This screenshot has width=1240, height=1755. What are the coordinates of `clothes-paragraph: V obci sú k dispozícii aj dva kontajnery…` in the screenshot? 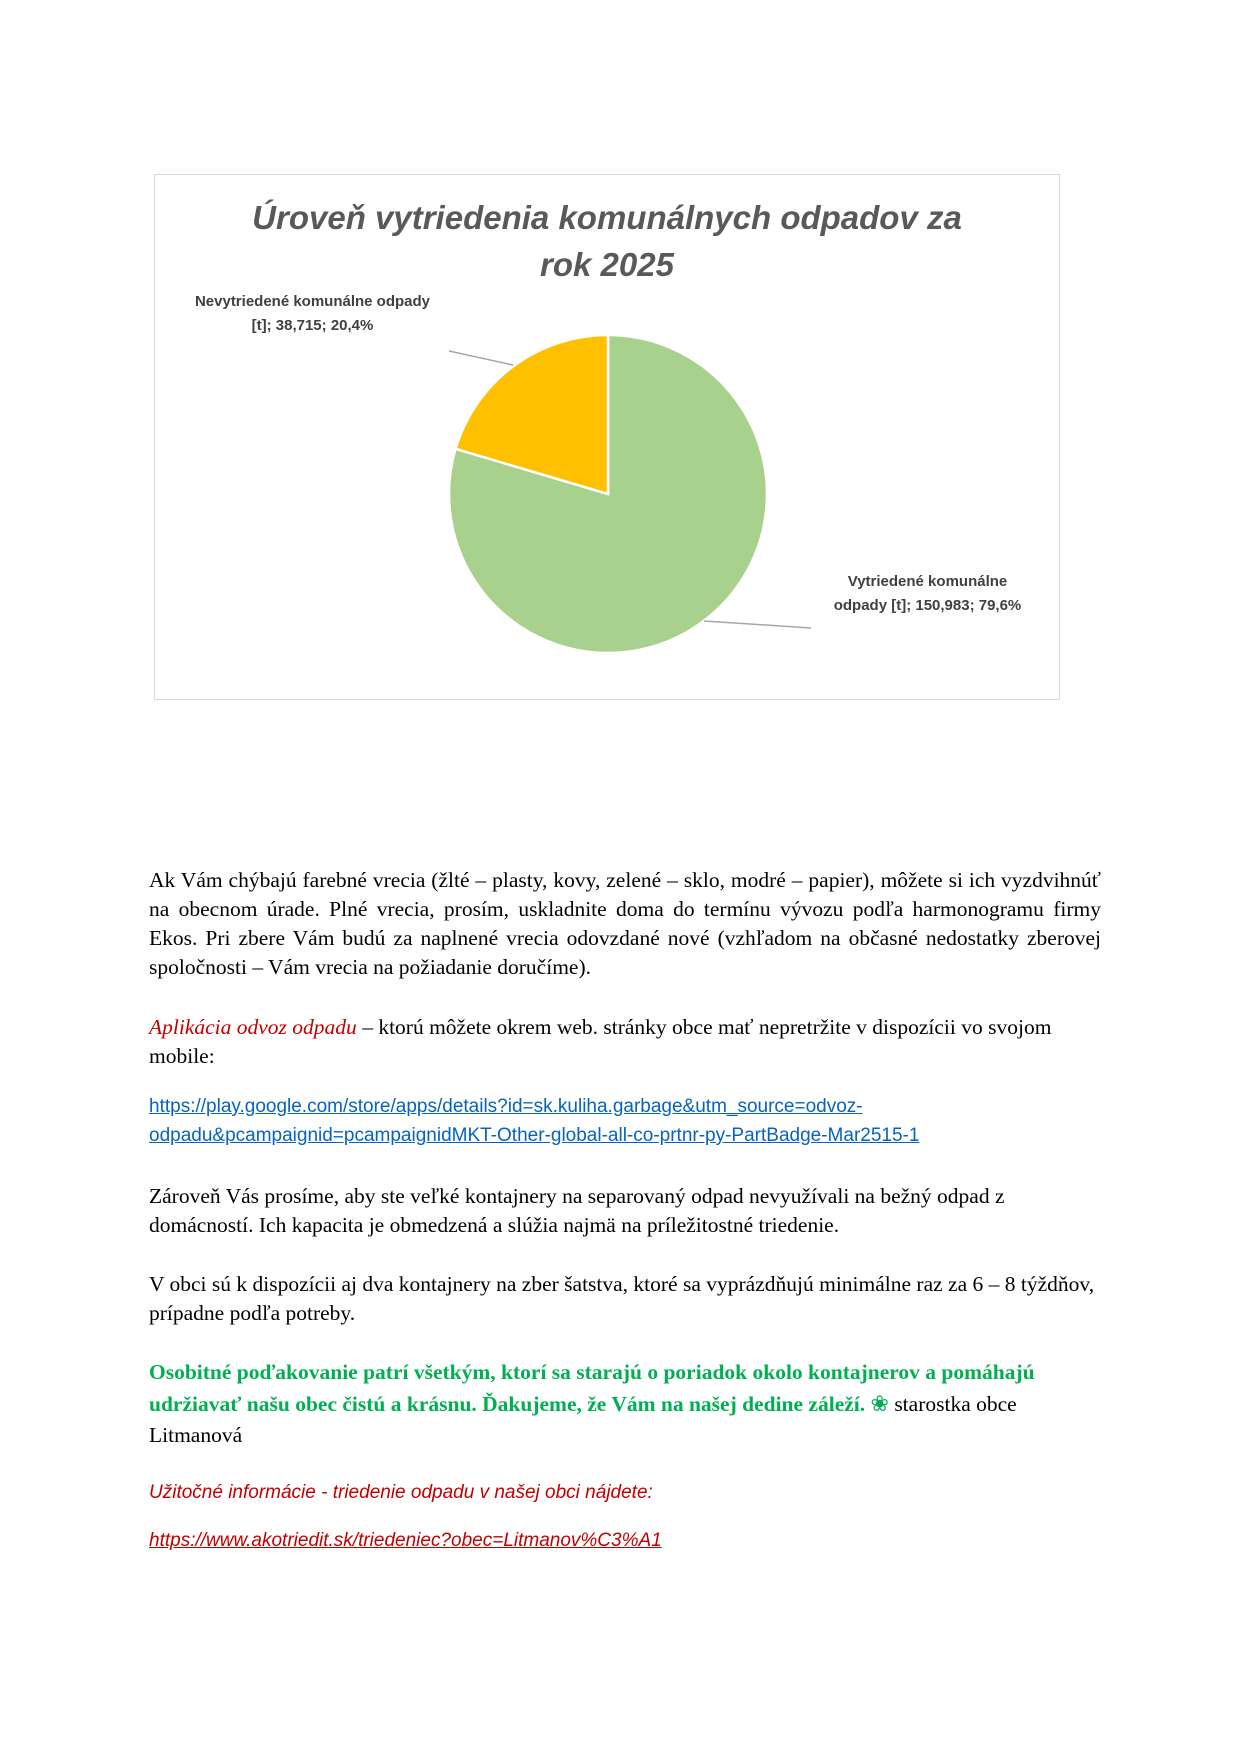 It's located at (622, 1298).